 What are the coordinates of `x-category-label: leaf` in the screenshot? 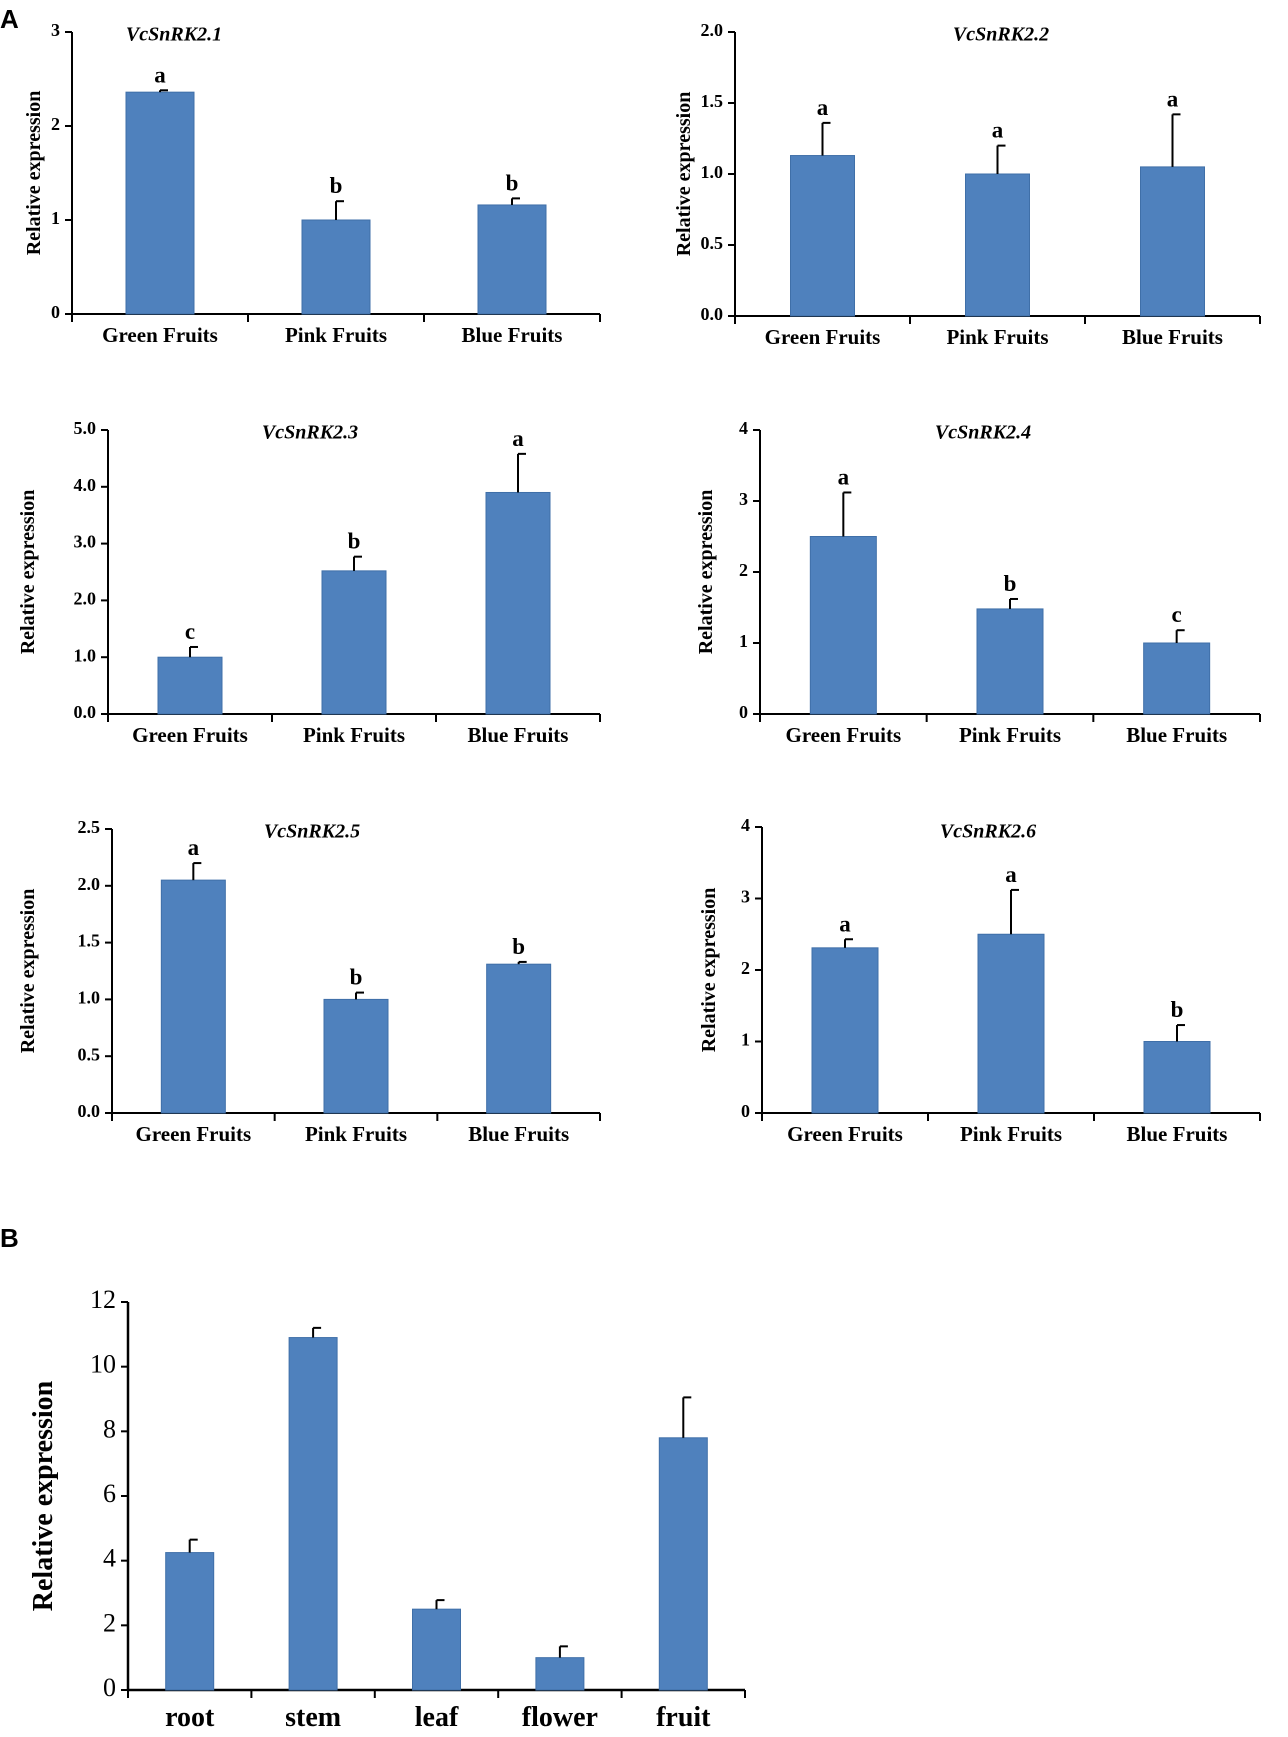 It's located at (437, 1717).